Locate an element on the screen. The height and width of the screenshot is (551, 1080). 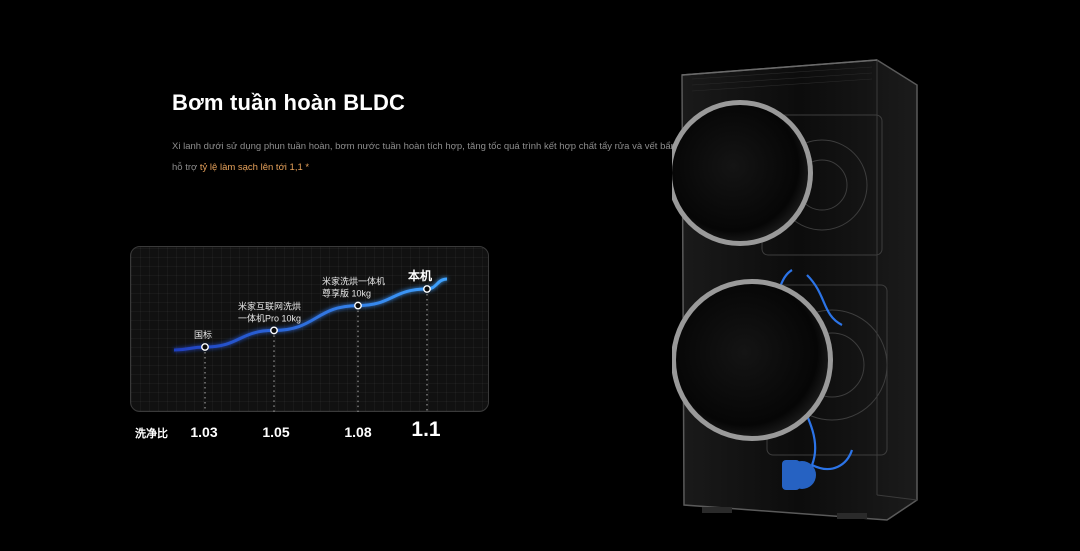
x-axis-label: 洗净比 is located at coordinates (151, 433).